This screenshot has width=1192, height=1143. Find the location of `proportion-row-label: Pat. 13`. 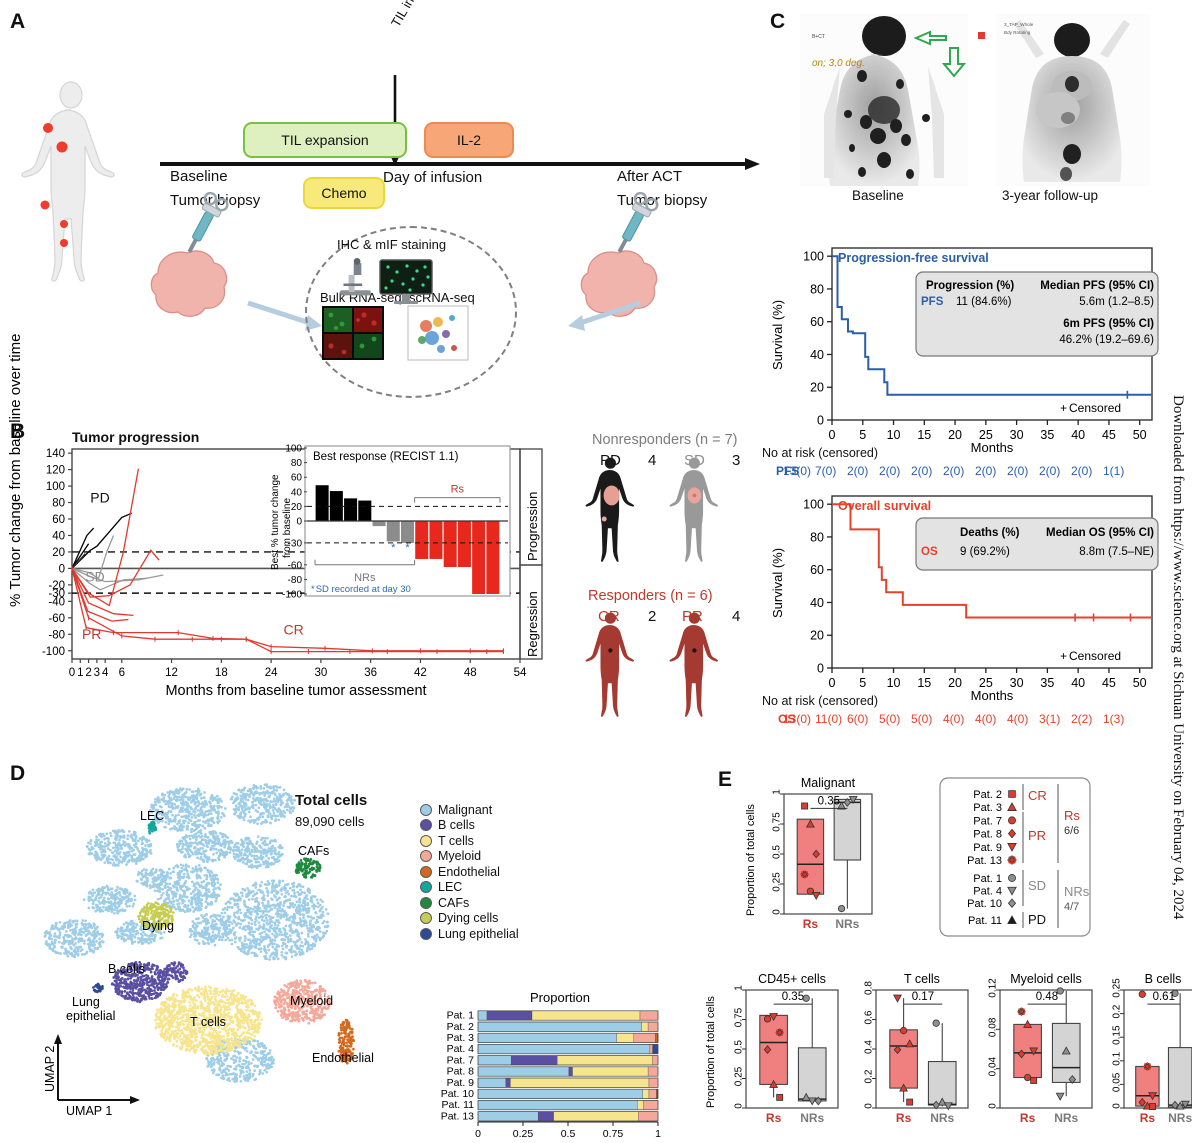

proportion-row-label: Pat. 13 is located at coordinates (457, 1116).